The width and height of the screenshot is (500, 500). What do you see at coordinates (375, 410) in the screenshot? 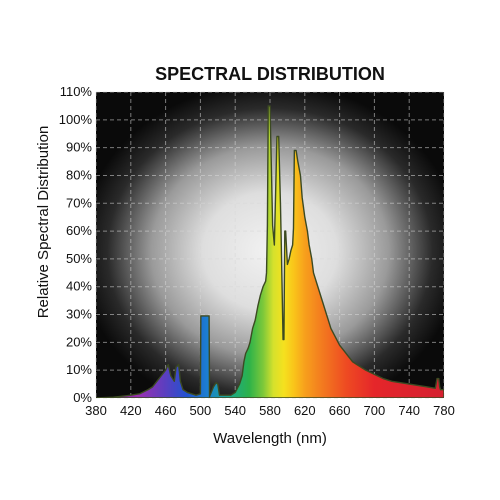
I see `x-tick-label: 700` at bounding box center [375, 410].